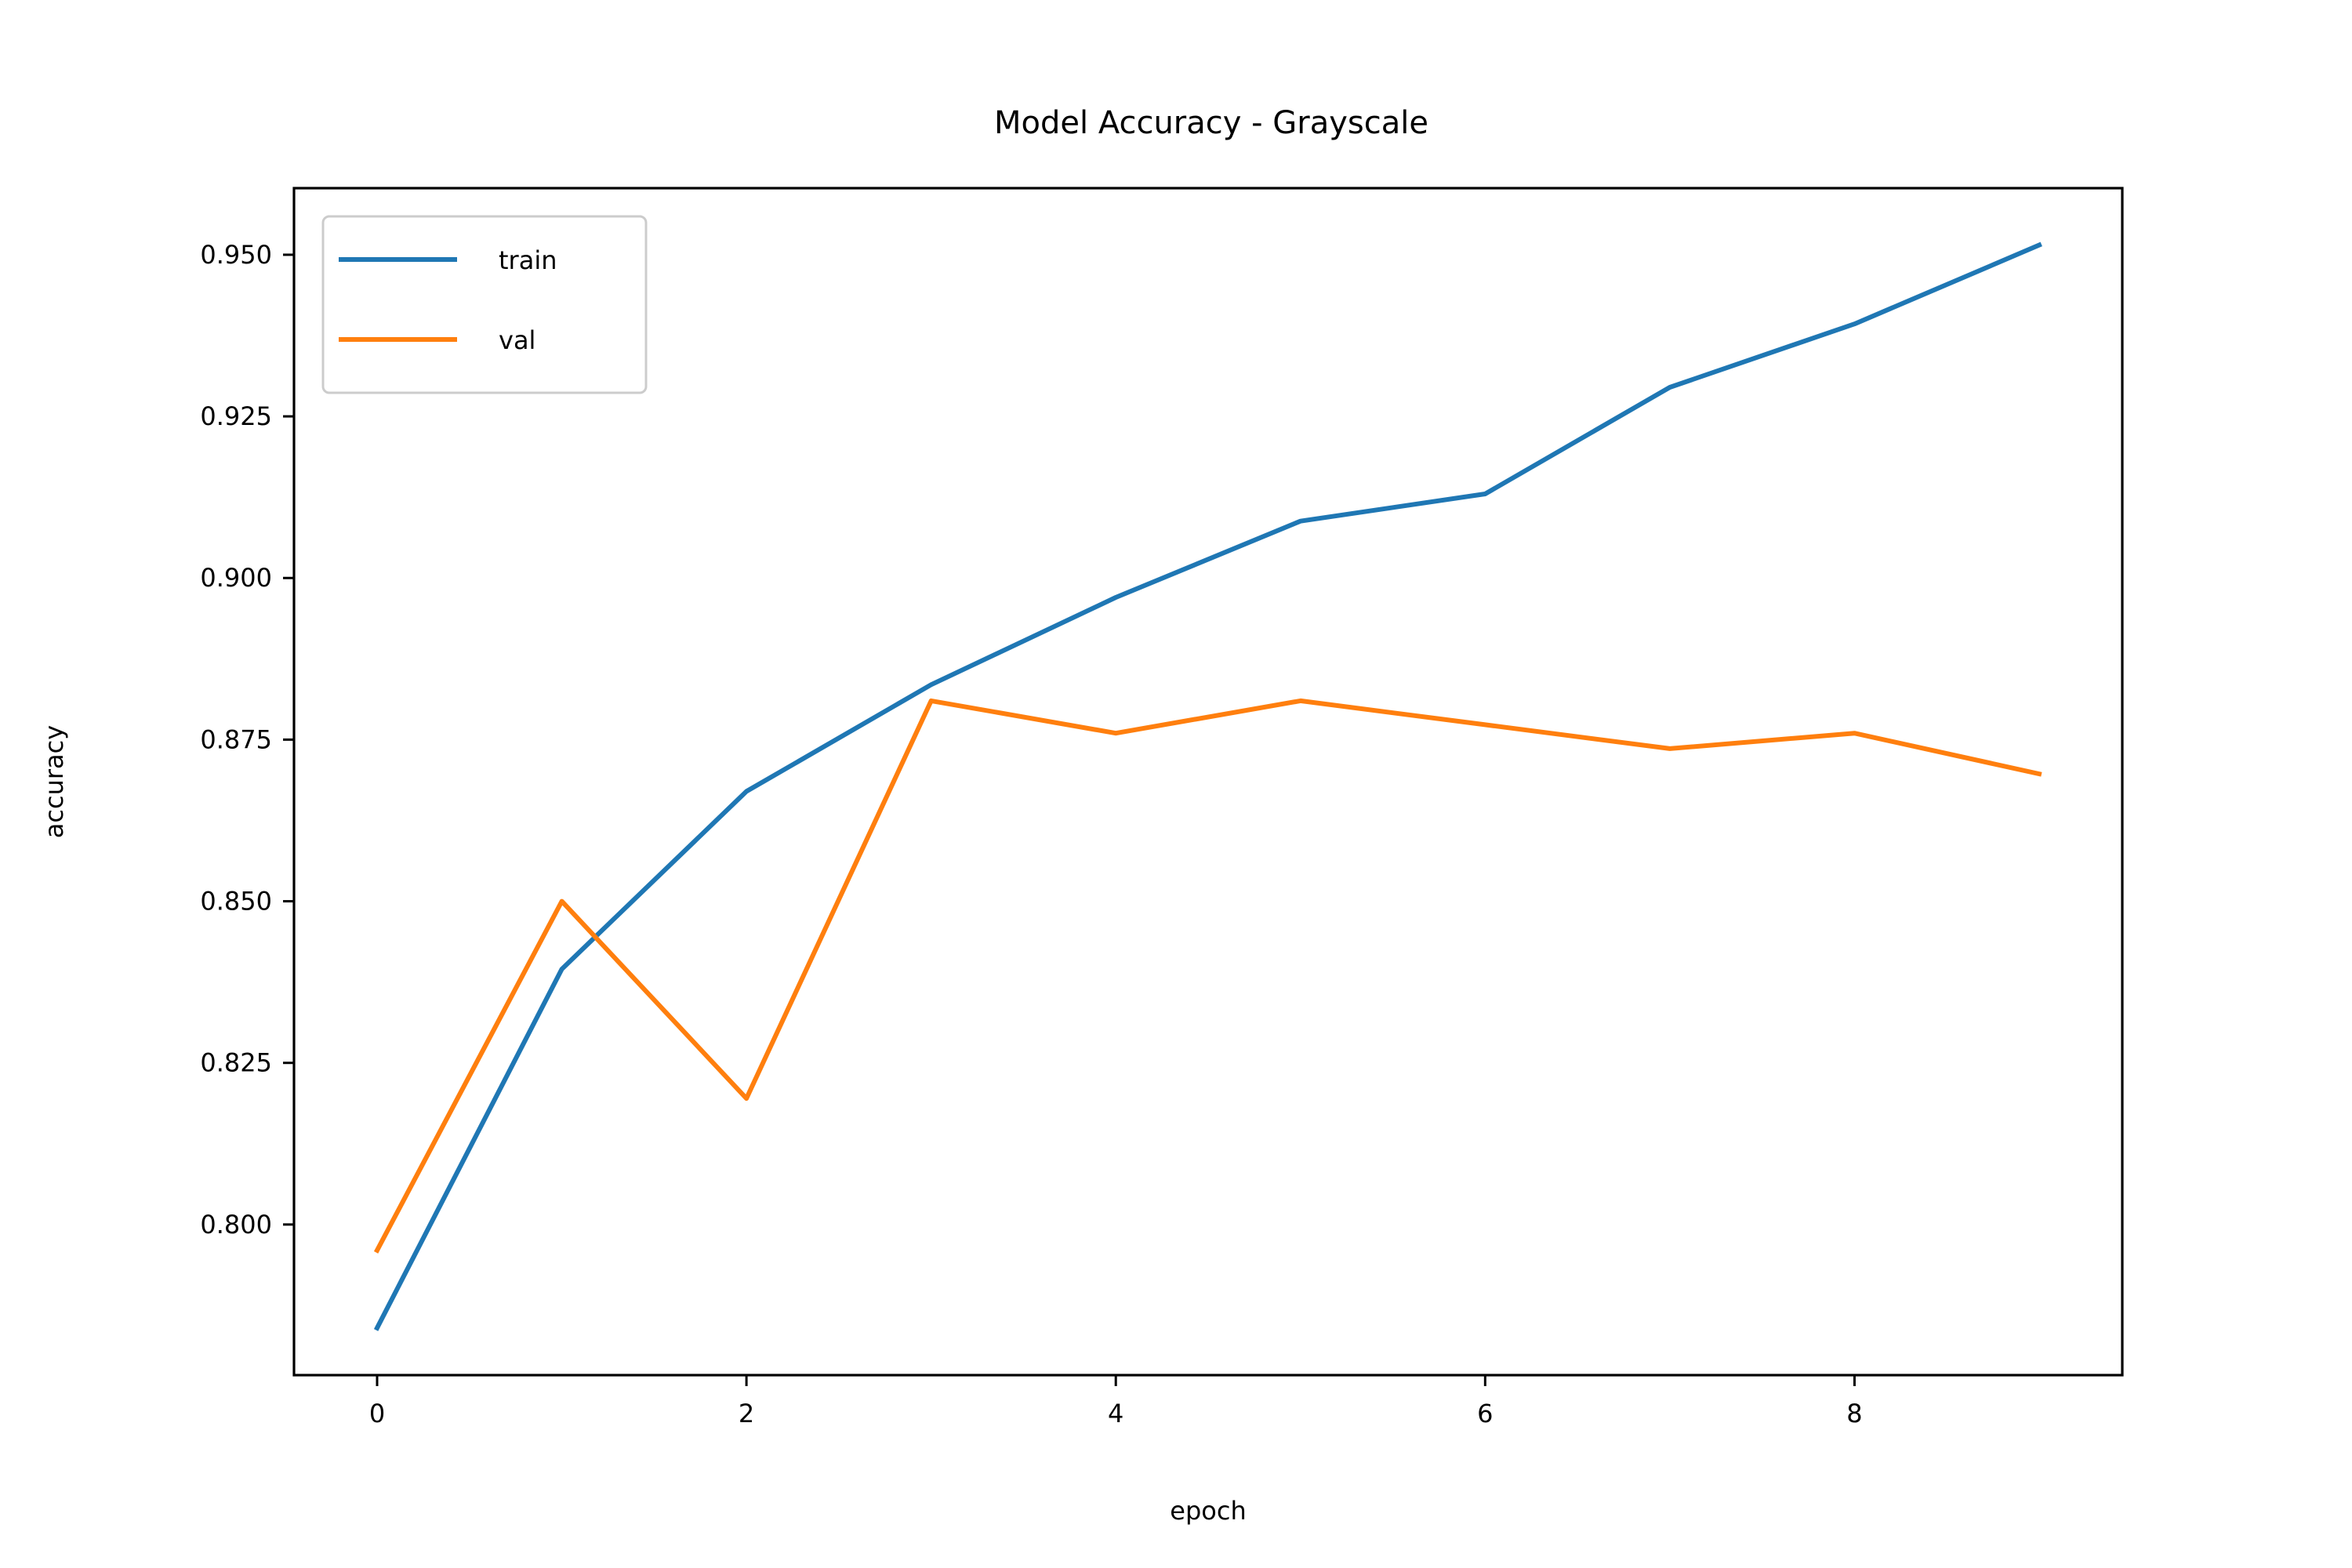 This screenshot has height=1568, width=2352. Describe the element at coordinates (746, 1413) in the screenshot. I see `x-tick-label: 2` at that location.